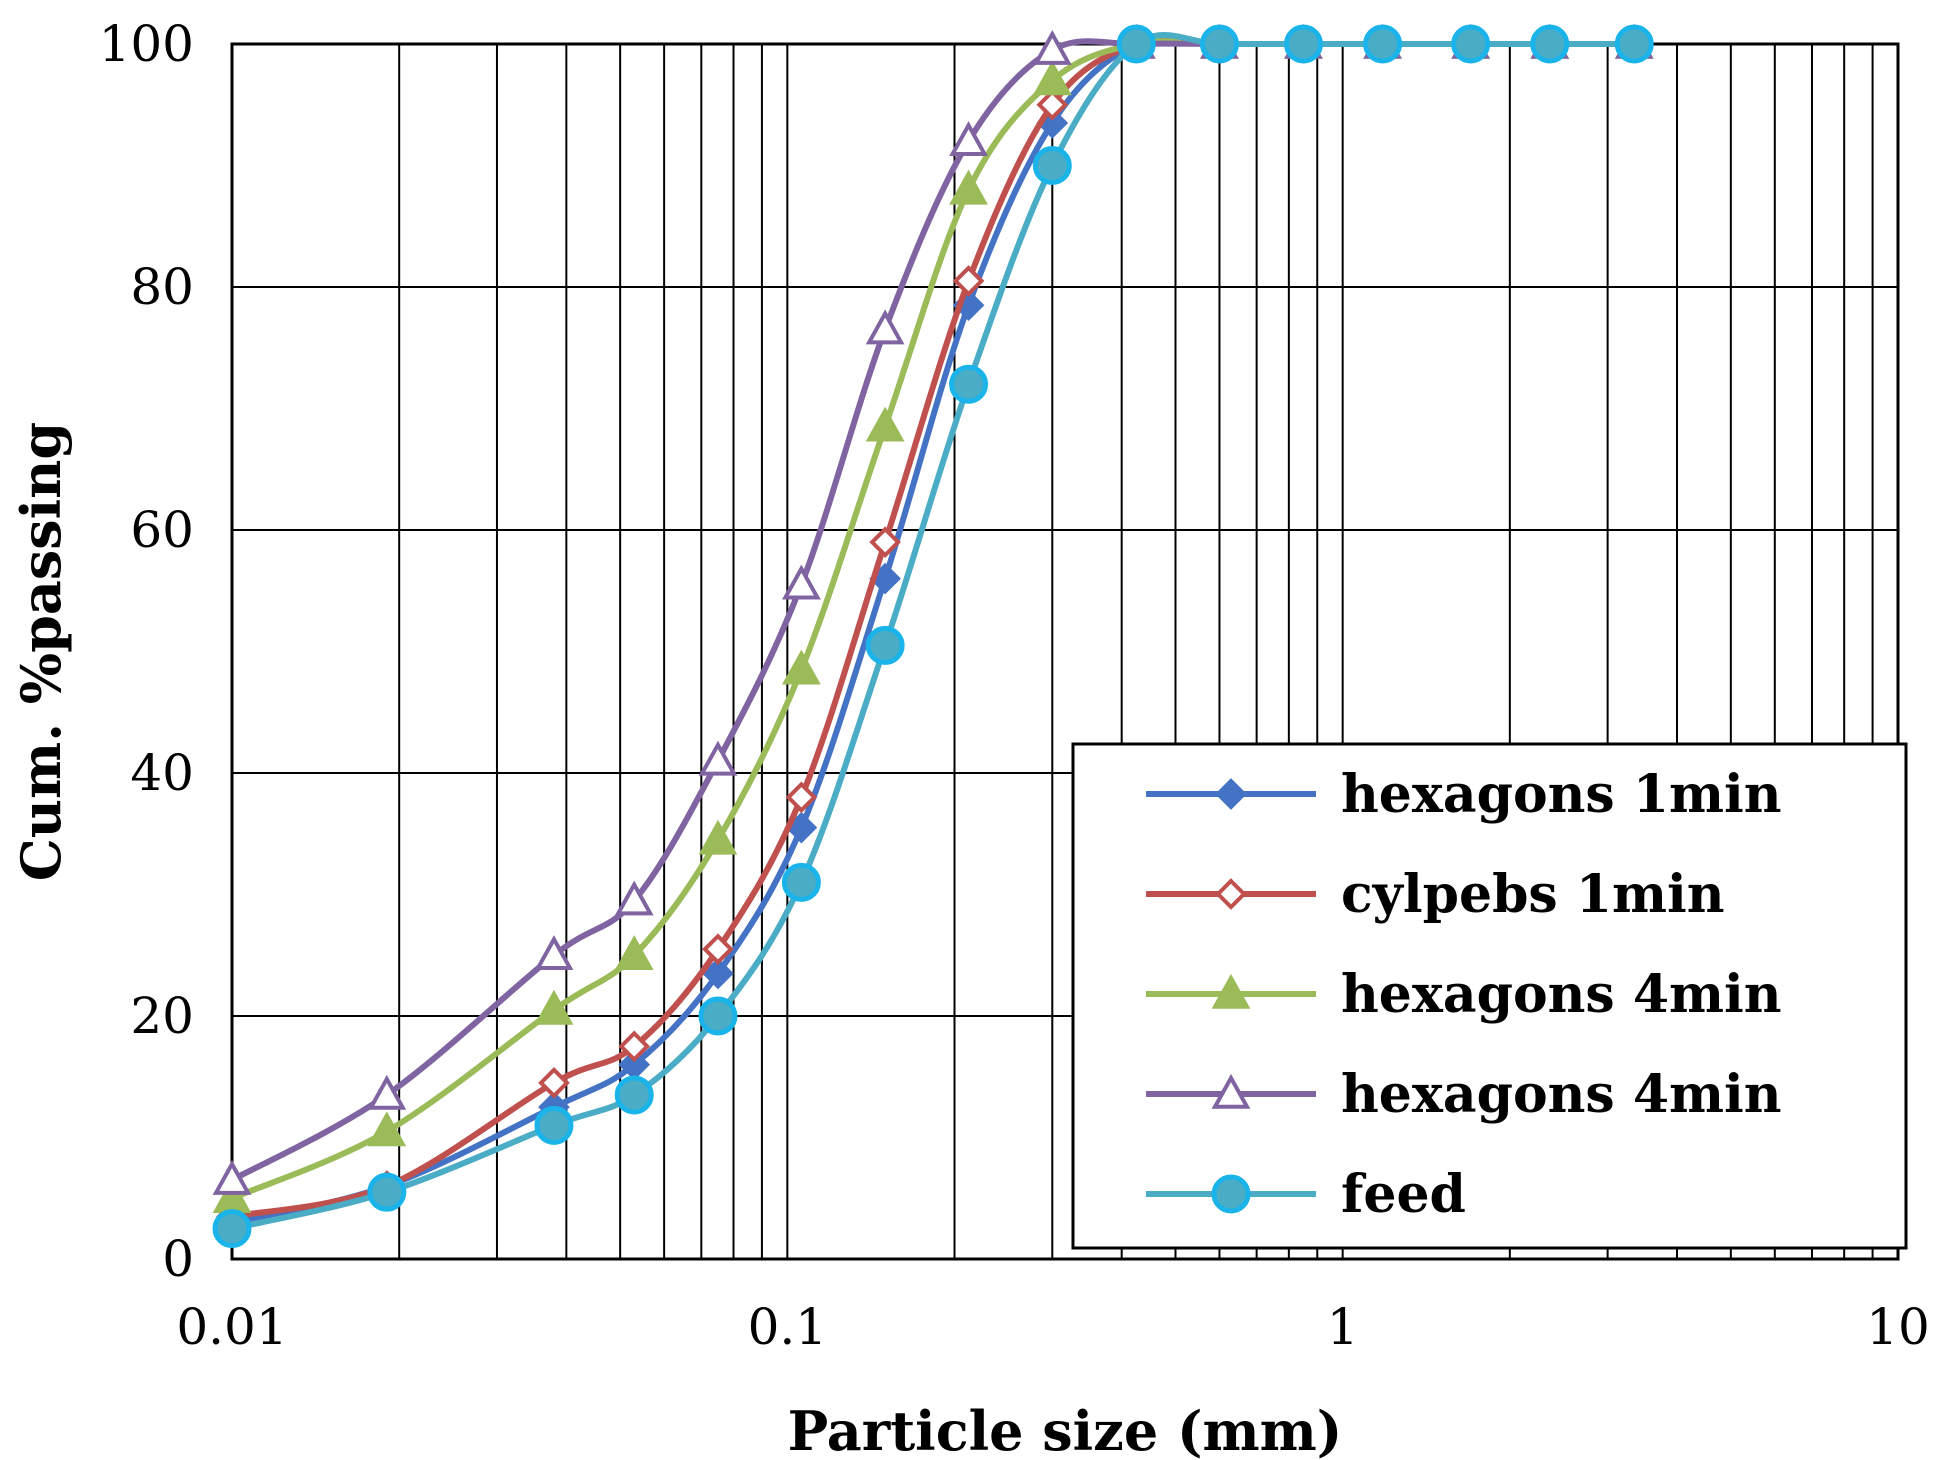  I want to click on legend-label: cylpebs 1min, so click(1533, 894).